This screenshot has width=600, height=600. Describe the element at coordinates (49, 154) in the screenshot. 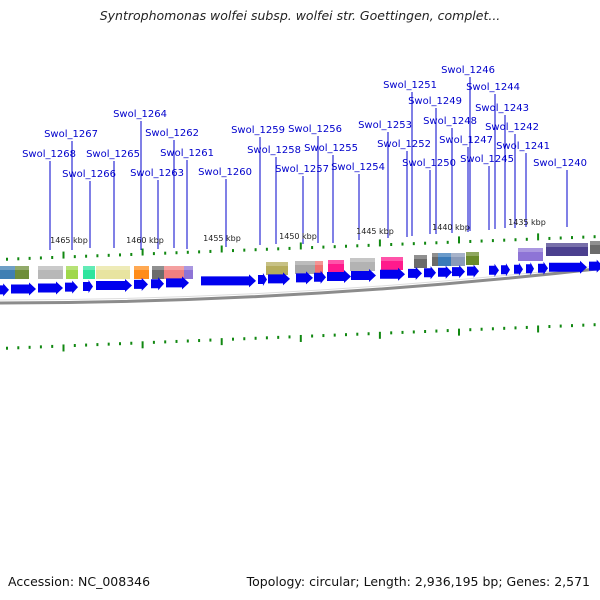

I see `gene-label-swol_1268: Swol_1268` at that location.